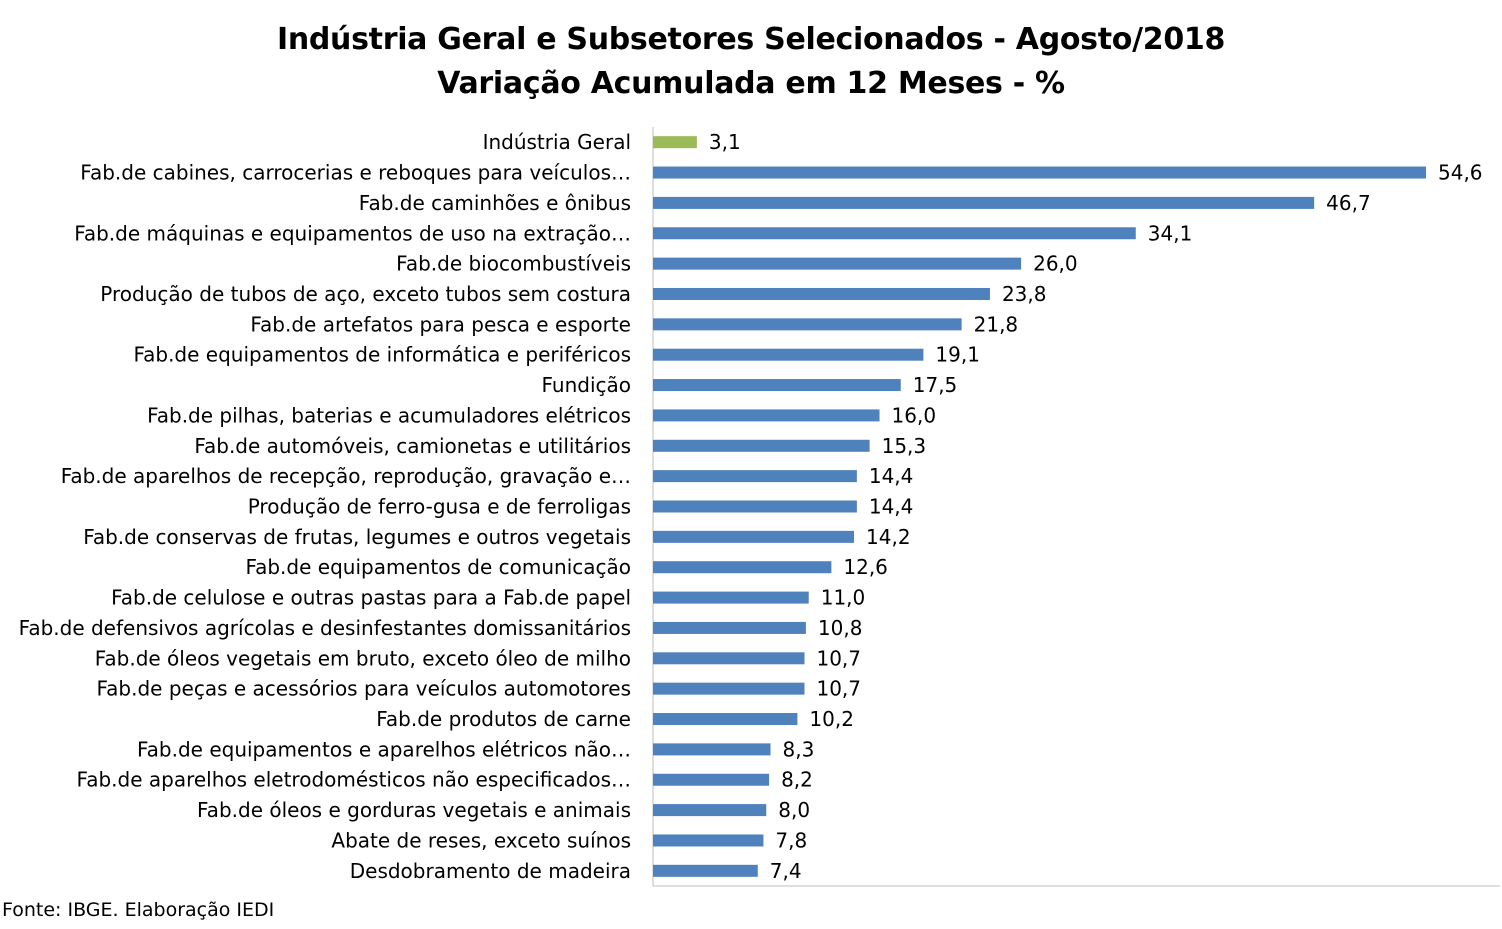 This screenshot has height=929, width=1502. I want to click on data-label: 12,6, so click(865, 567).